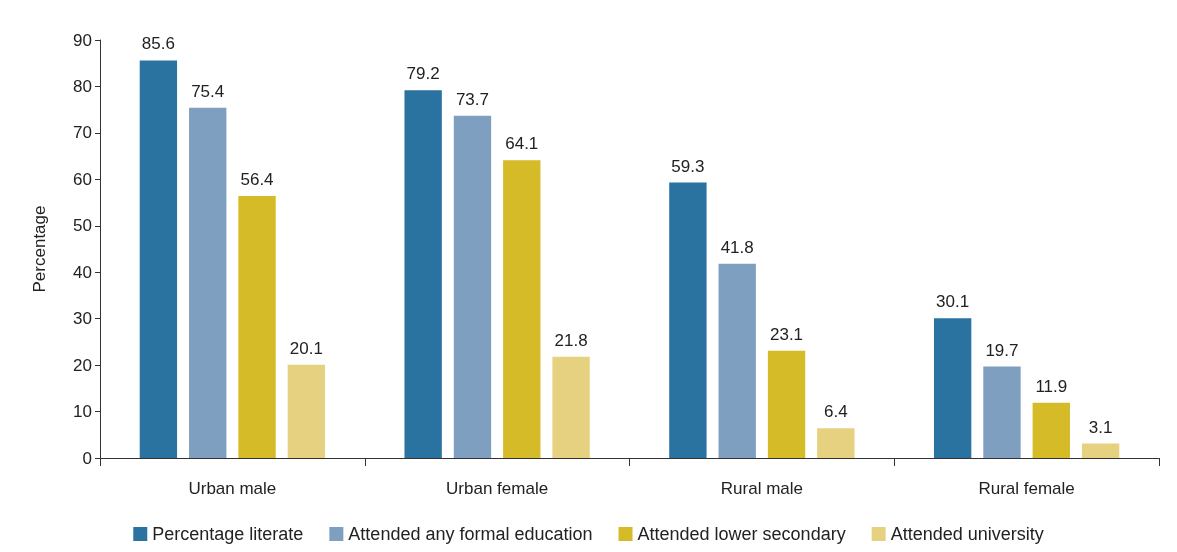 The height and width of the screenshot is (552, 1177). I want to click on x-tick-label: Urban female, so click(497, 488).